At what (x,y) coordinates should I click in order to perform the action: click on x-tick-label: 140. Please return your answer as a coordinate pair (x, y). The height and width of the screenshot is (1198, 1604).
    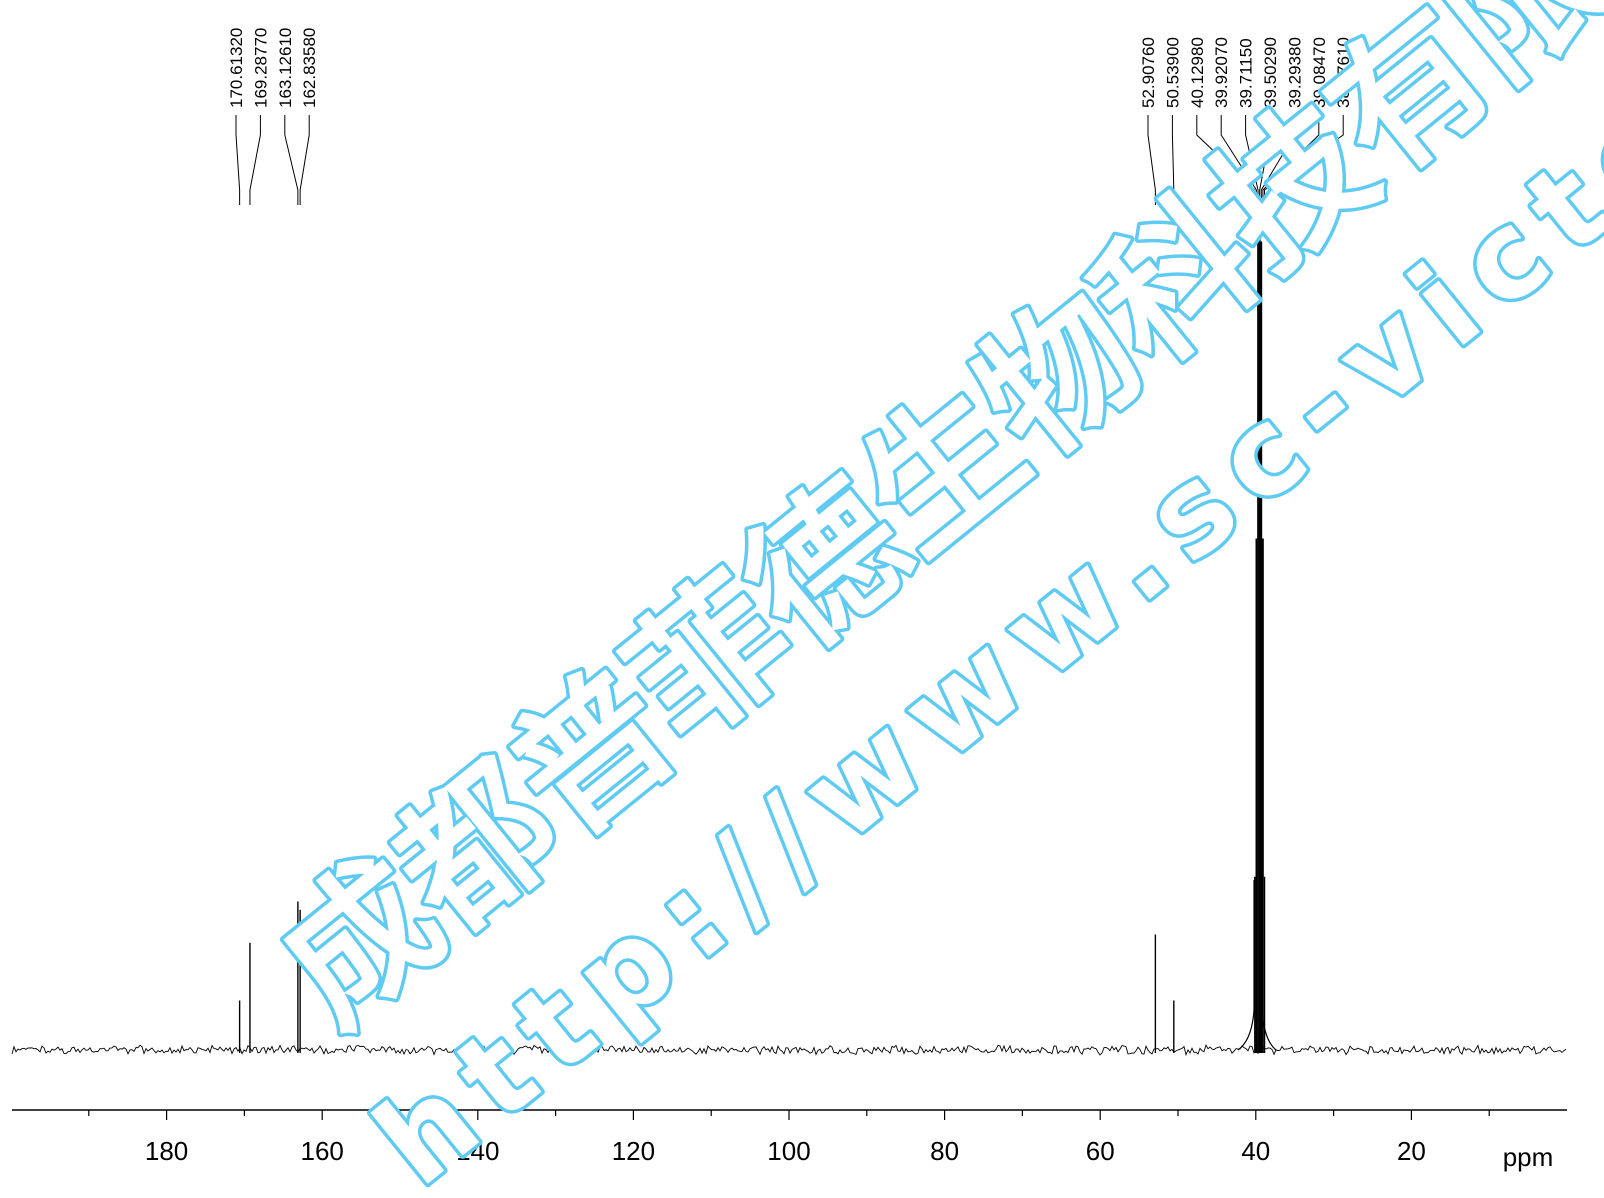
    Looking at the image, I should click on (477, 1151).